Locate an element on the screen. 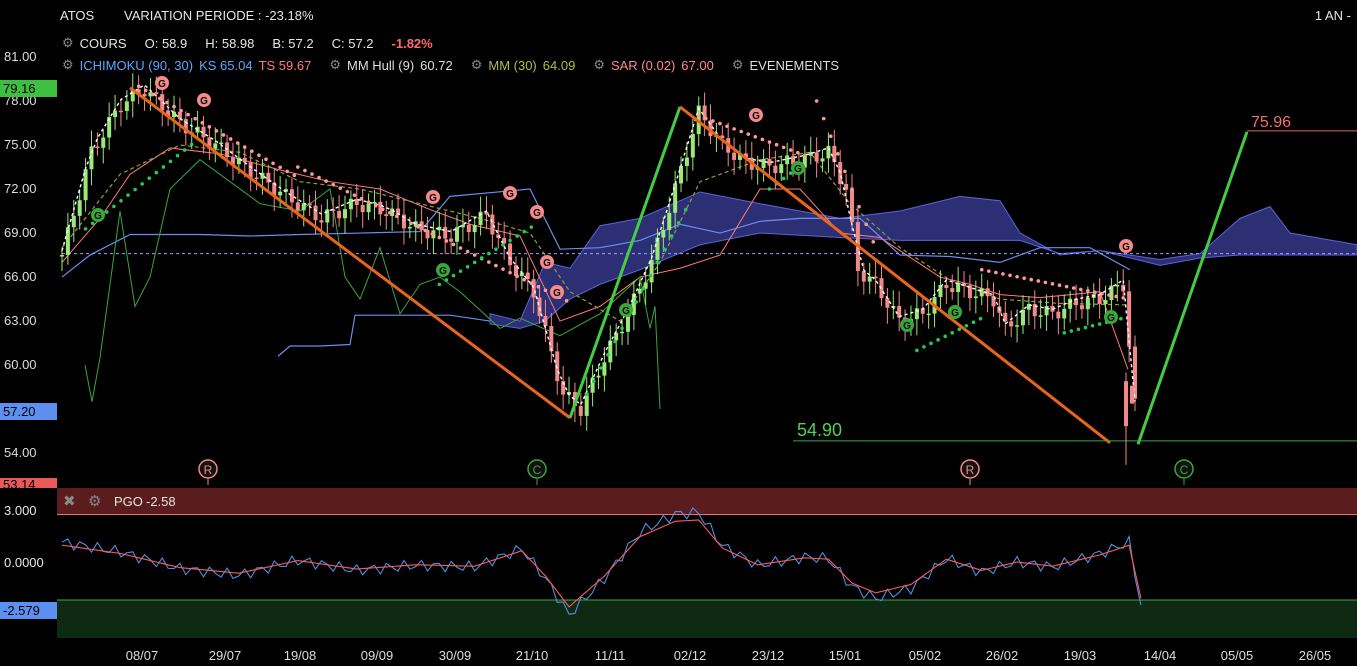 This screenshot has width=1357, height=666. close-icon: ✖ is located at coordinates (69, 501).